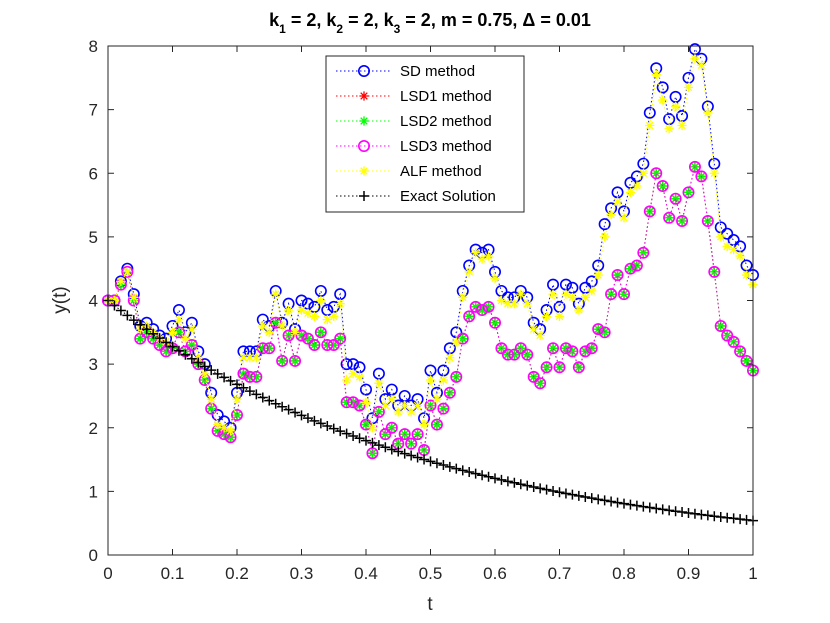  I want to click on title-part: 2, so click(339, 29).